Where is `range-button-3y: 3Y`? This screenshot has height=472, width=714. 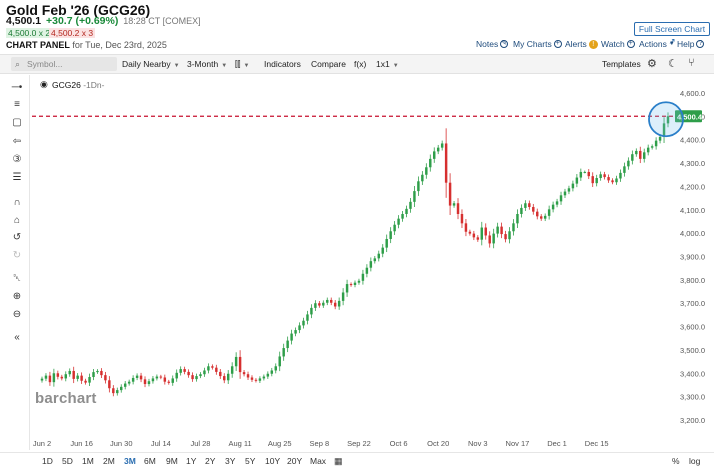 range-button-3y: 3Y is located at coordinates (230, 461).